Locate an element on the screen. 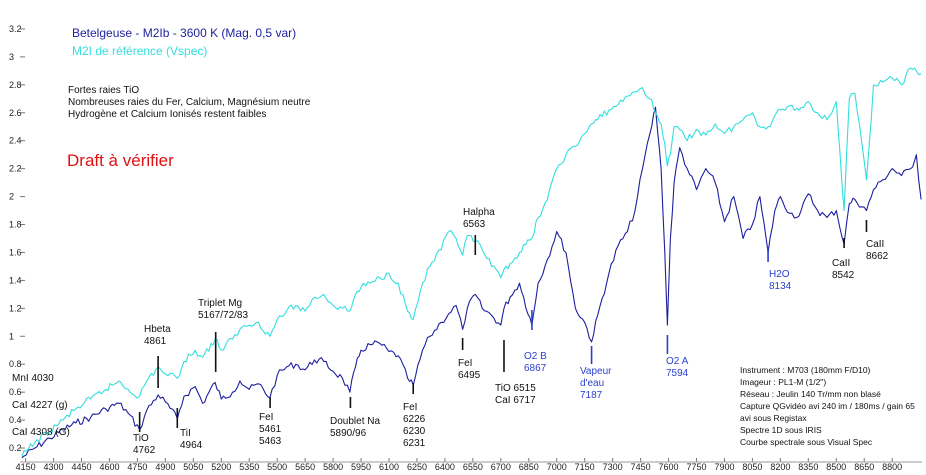  y-tick-label: 0.6 is located at coordinates (15, 392).